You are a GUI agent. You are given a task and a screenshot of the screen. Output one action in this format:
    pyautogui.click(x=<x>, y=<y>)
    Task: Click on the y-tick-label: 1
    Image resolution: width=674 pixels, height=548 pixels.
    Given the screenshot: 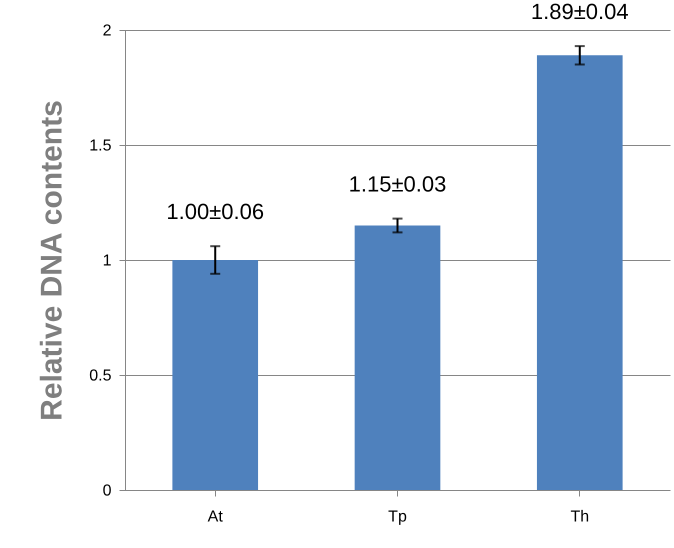 What is the action you would take?
    pyautogui.click(x=107, y=261)
    